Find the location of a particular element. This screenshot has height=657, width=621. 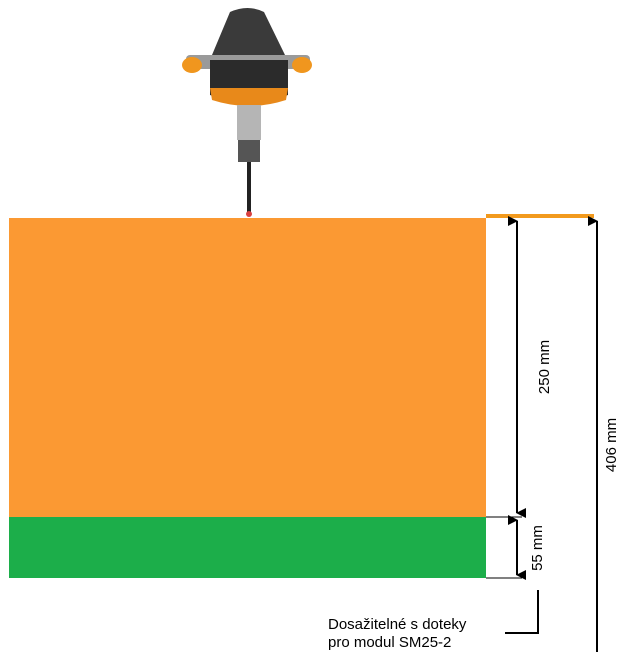

dim-label: 55 mm is located at coordinates (537, 548).